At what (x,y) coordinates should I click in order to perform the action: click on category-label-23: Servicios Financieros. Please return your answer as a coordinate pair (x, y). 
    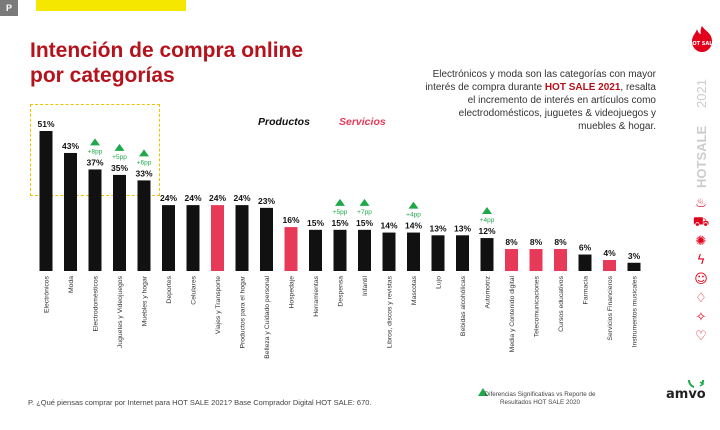
    Looking at the image, I should click on (610, 307).